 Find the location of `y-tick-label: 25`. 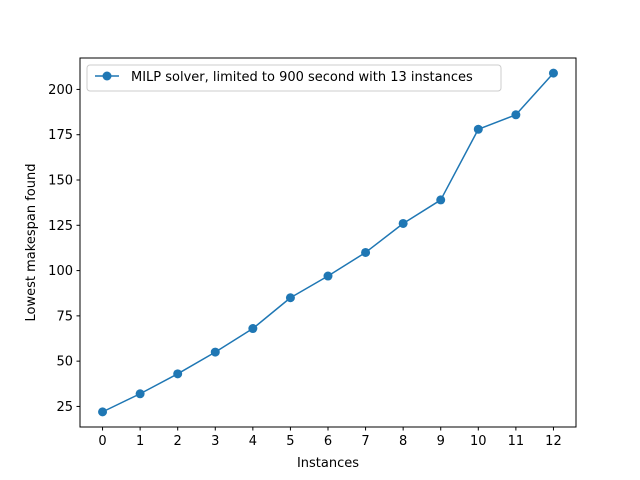

y-tick-label: 25 is located at coordinates (64, 407).